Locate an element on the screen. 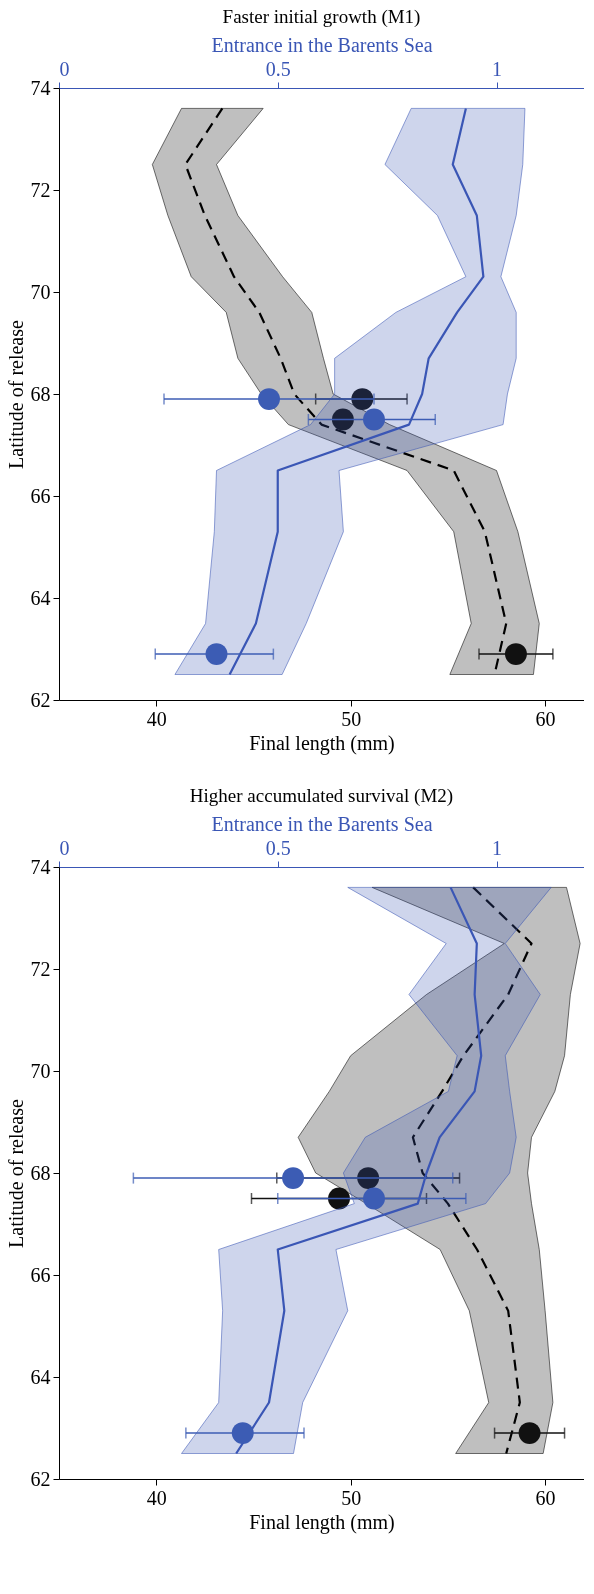  chart-title: Higher accumulated survival (M2) is located at coordinates (321, 796).